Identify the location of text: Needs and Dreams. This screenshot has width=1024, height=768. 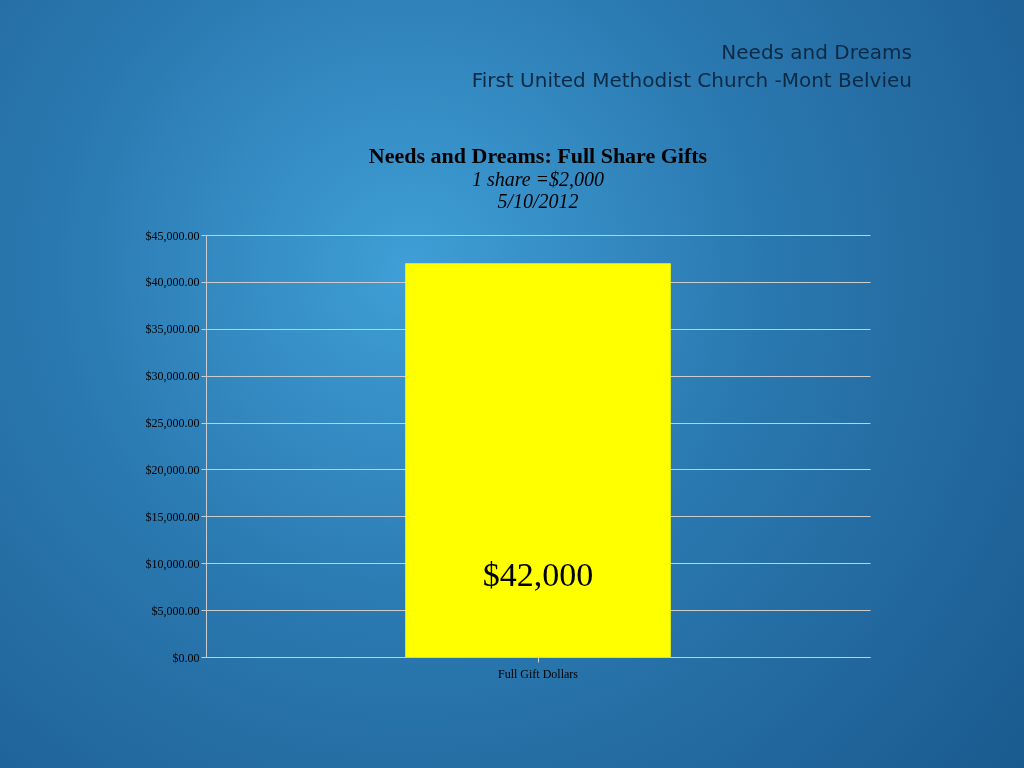
(816, 52).